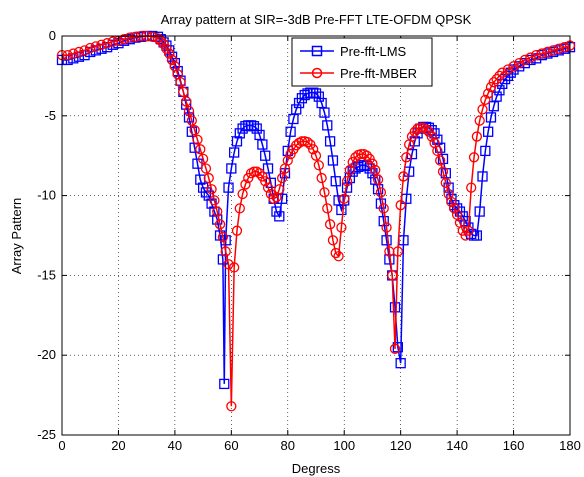 This screenshot has height=477, width=584. What do you see at coordinates (317, 73) in the screenshot?
I see `legend-marker-mber` at bounding box center [317, 73].